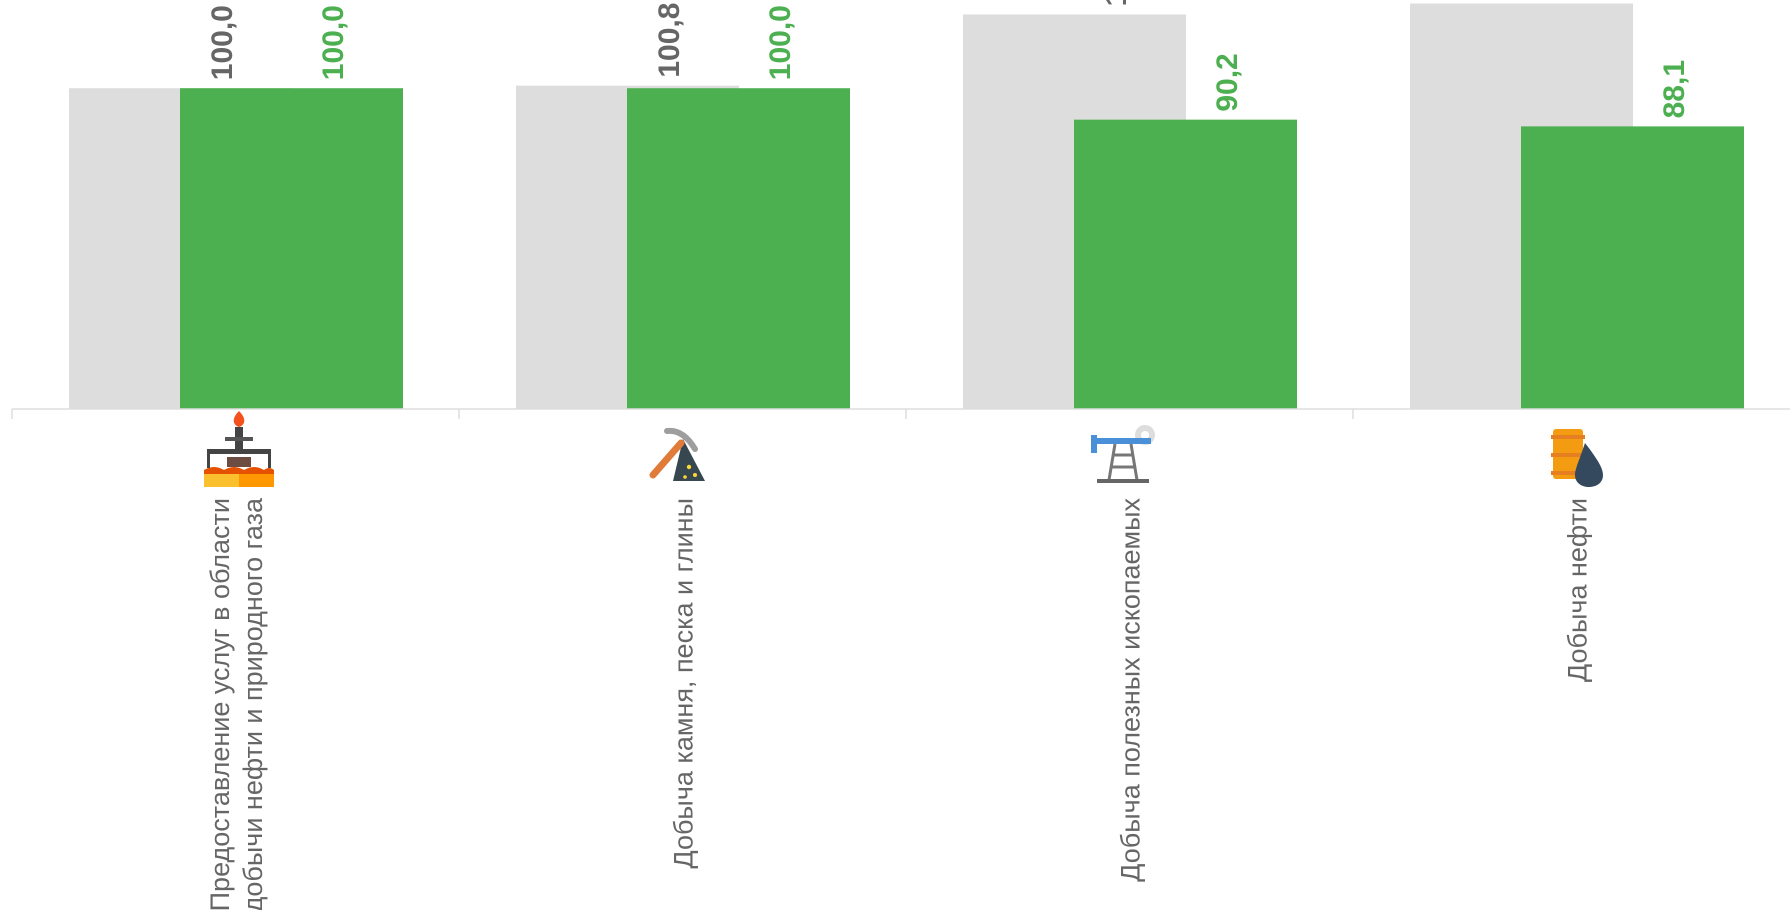 This screenshot has width=1790, height=910. I want to click on category-label-1: Предоставление услуг в области, so click(220, 704).